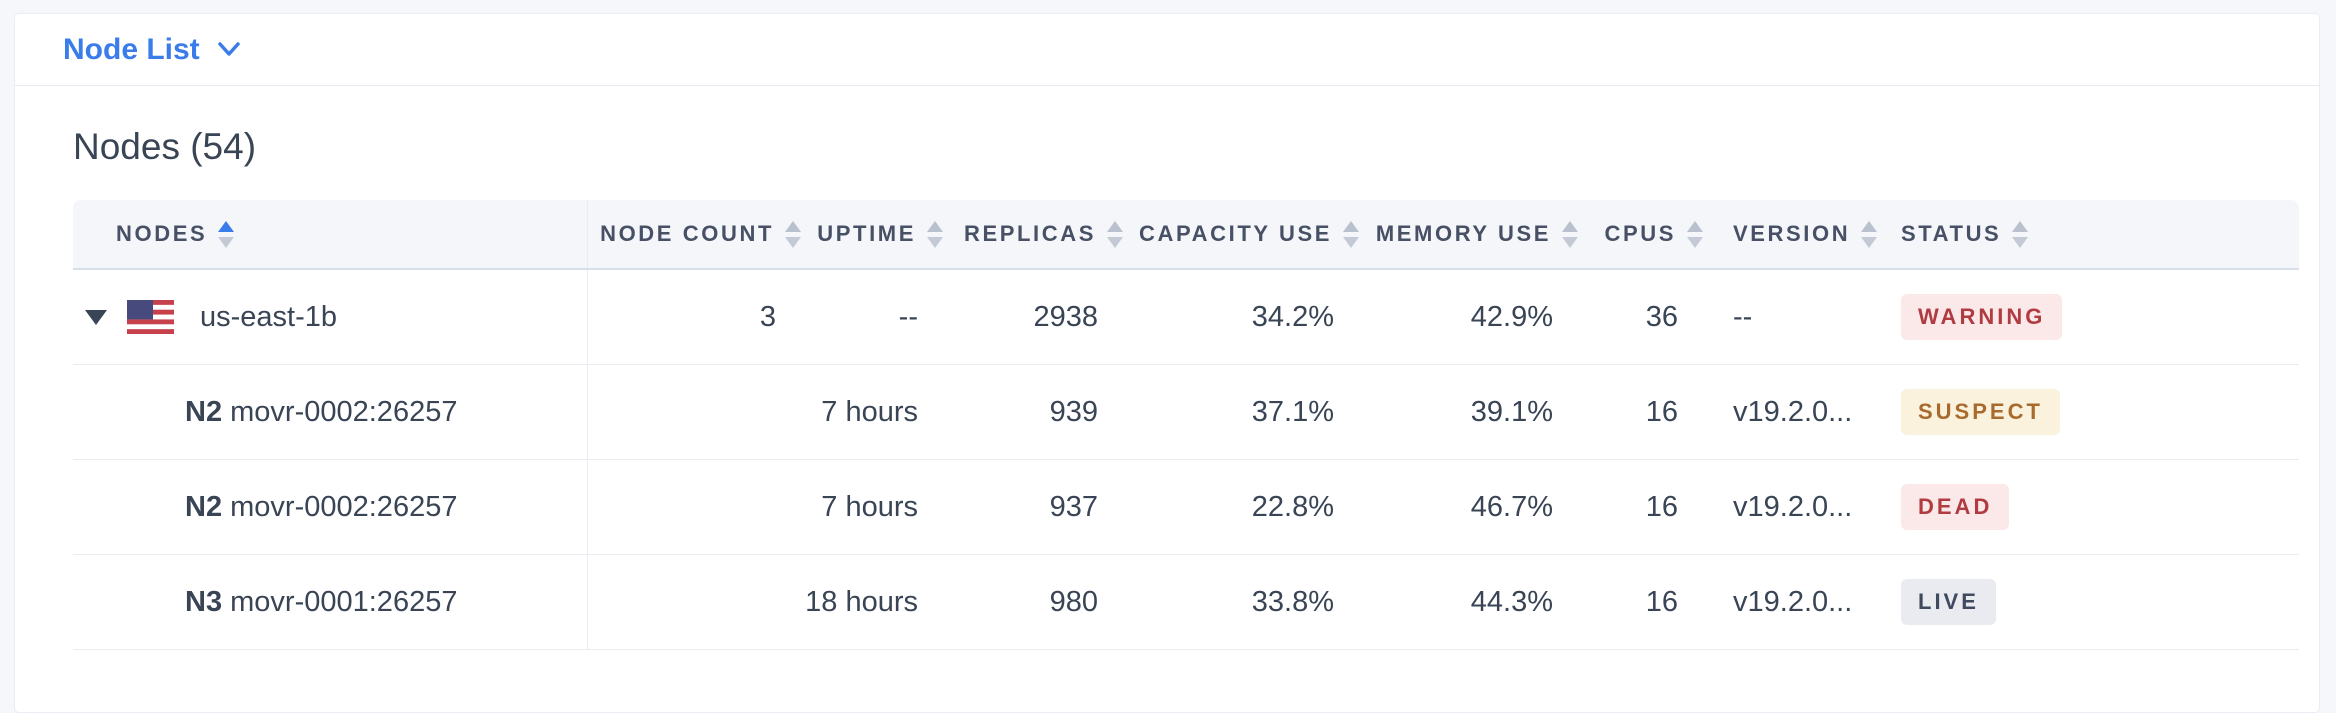  What do you see at coordinates (1980, 412) in the screenshot?
I see `status-badge: SUSPECT` at bounding box center [1980, 412].